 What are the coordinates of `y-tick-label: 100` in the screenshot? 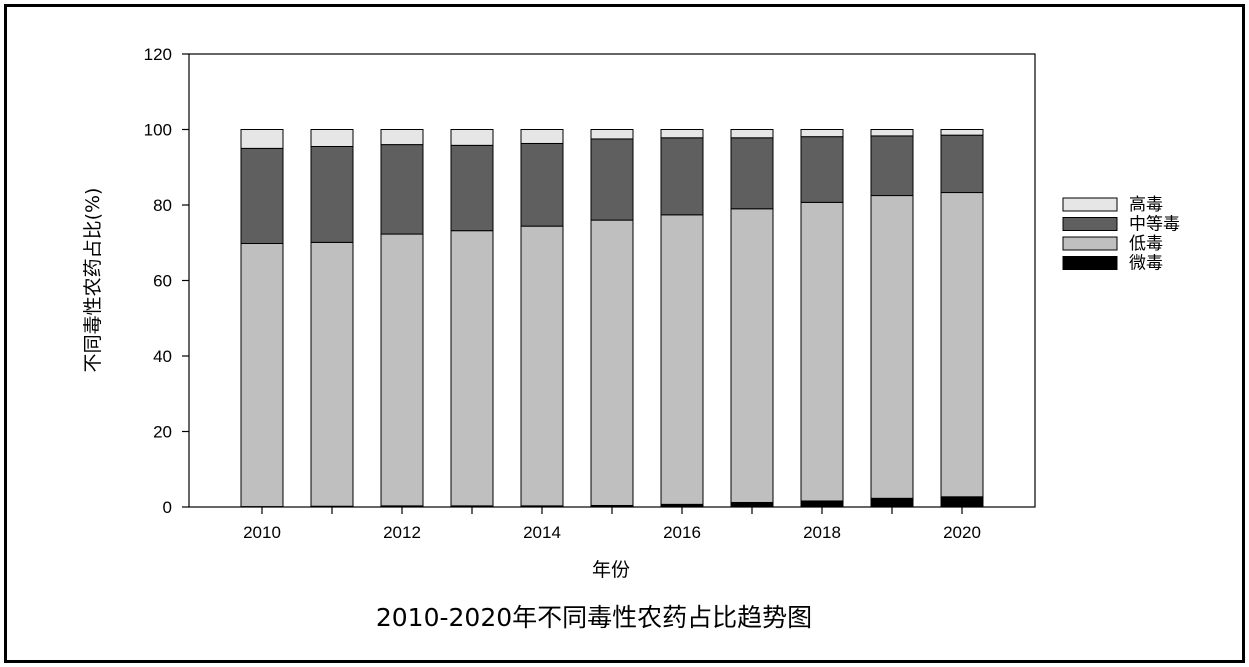 It's located at (158, 130).